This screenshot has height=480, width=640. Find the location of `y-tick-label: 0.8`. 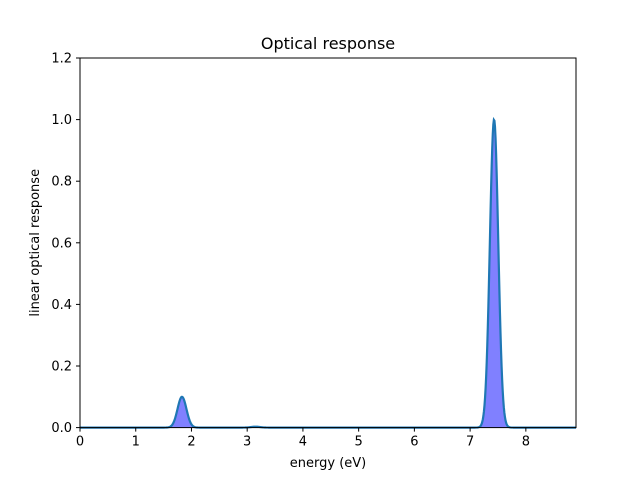

y-tick-label: 0.8 is located at coordinates (61, 182).